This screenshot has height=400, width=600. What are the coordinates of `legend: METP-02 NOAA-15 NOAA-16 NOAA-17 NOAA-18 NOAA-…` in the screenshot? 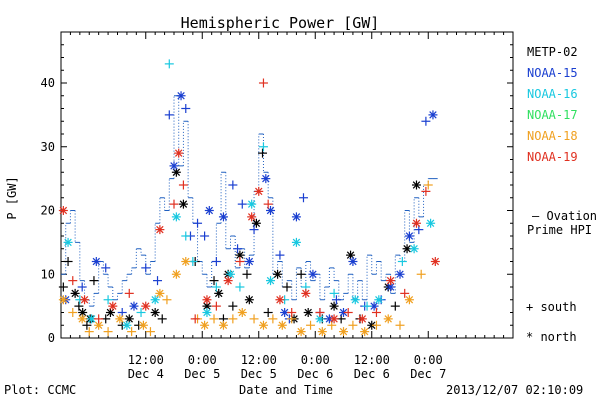 It's located at (552, 104).